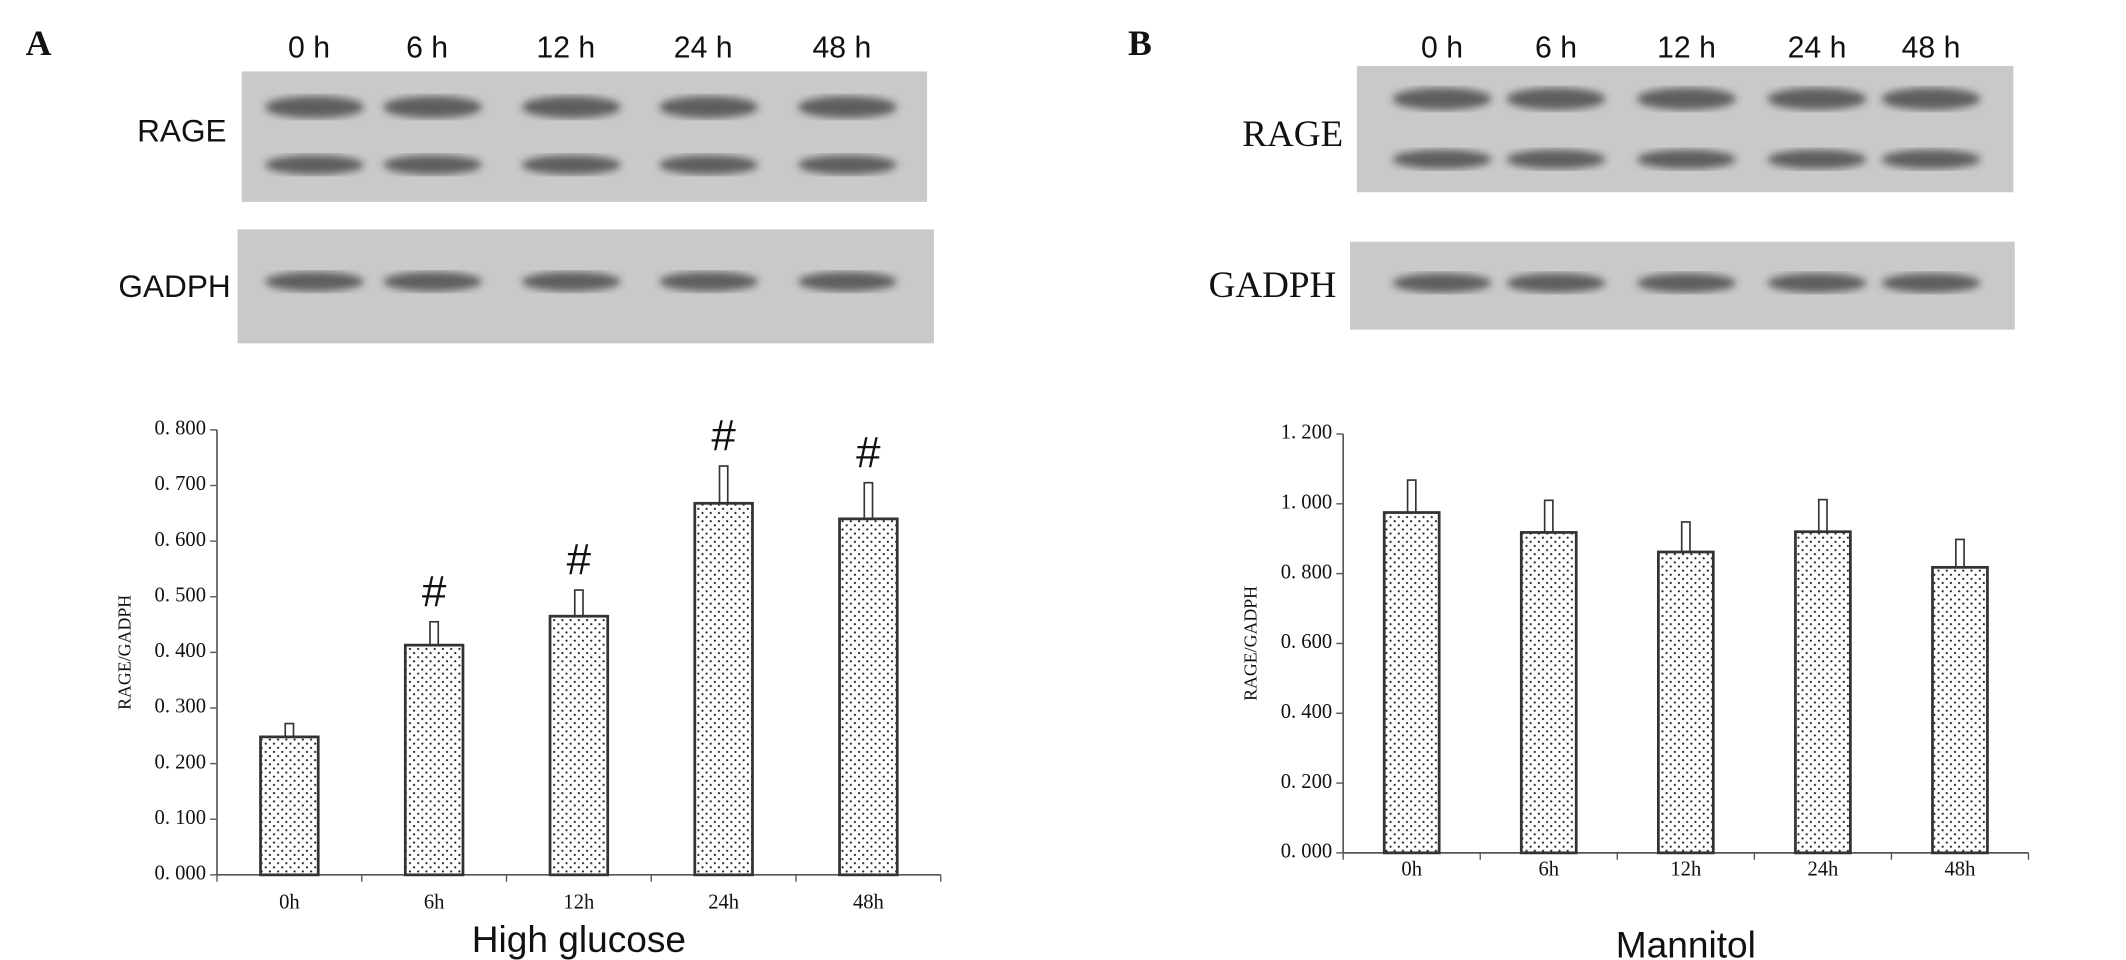 This screenshot has width=2126, height=960. Describe the element at coordinates (180, 595) in the screenshot. I see `y-tick-label: 0. 500` at that location.